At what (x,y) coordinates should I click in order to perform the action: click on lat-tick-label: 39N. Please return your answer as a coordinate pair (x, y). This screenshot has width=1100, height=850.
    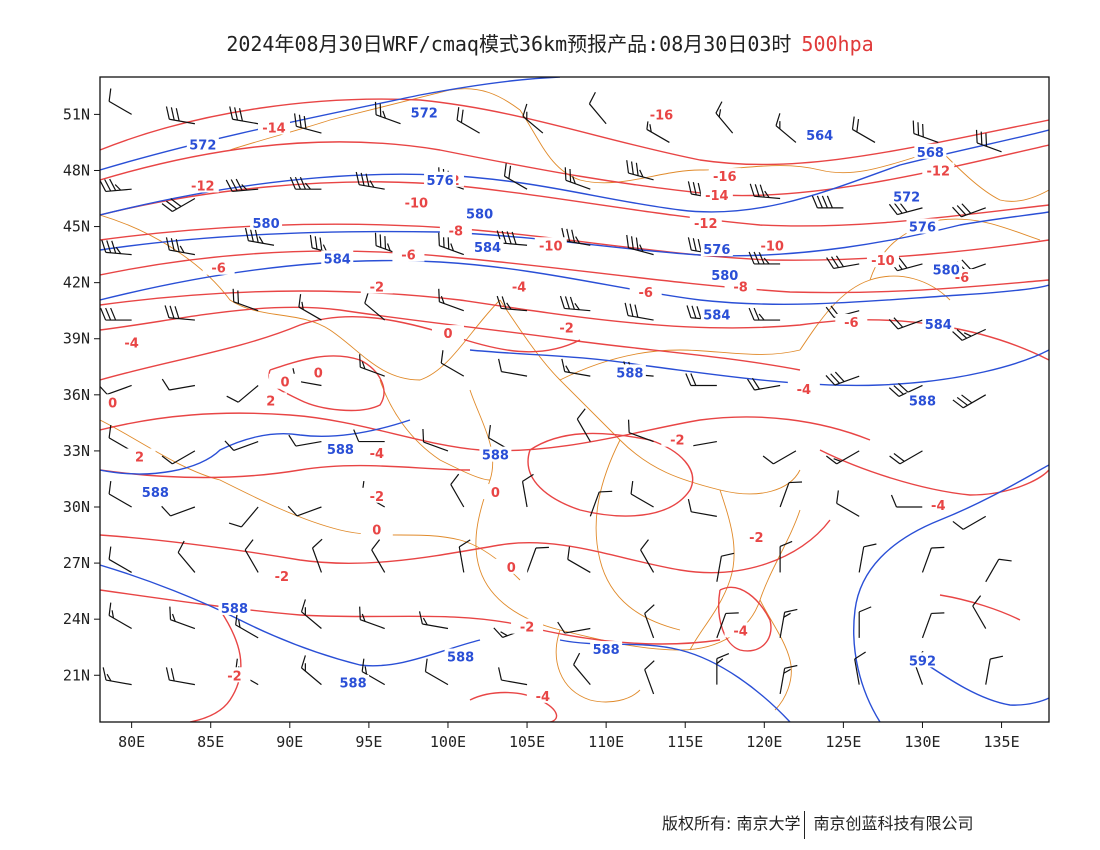
    Looking at the image, I should click on (76, 339).